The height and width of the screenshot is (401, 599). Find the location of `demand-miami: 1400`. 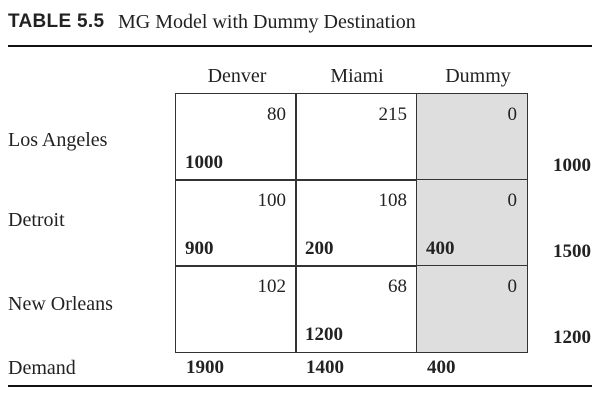

demand-miami: 1400 is located at coordinates (325, 367).